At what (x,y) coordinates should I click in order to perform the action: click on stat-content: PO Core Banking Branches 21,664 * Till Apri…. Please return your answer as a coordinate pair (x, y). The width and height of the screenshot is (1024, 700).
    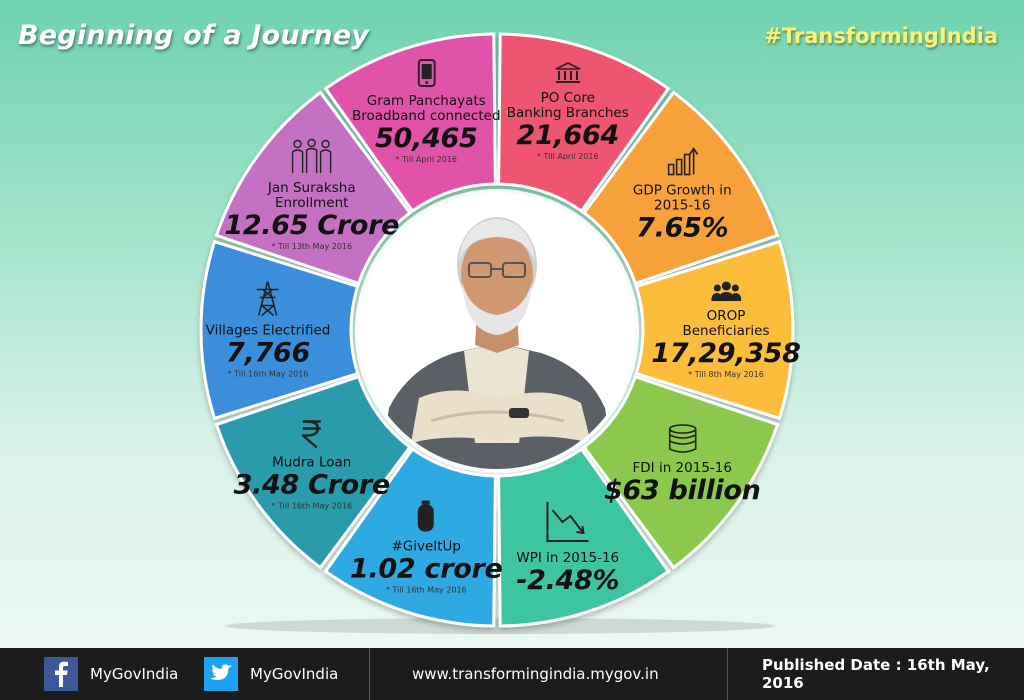
    Looking at the image, I should click on (568, 112).